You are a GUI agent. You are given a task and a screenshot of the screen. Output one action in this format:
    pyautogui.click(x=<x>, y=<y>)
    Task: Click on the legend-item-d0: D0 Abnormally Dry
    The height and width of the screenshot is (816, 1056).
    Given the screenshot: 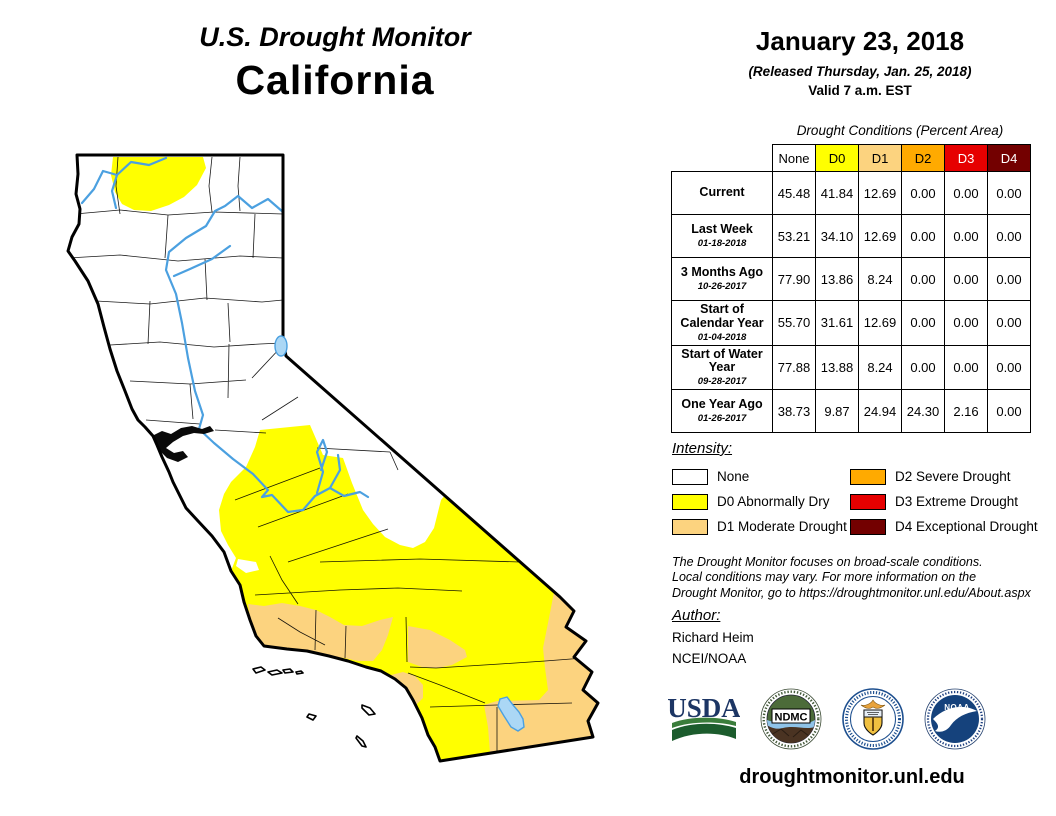 What is the action you would take?
    pyautogui.click(x=761, y=501)
    